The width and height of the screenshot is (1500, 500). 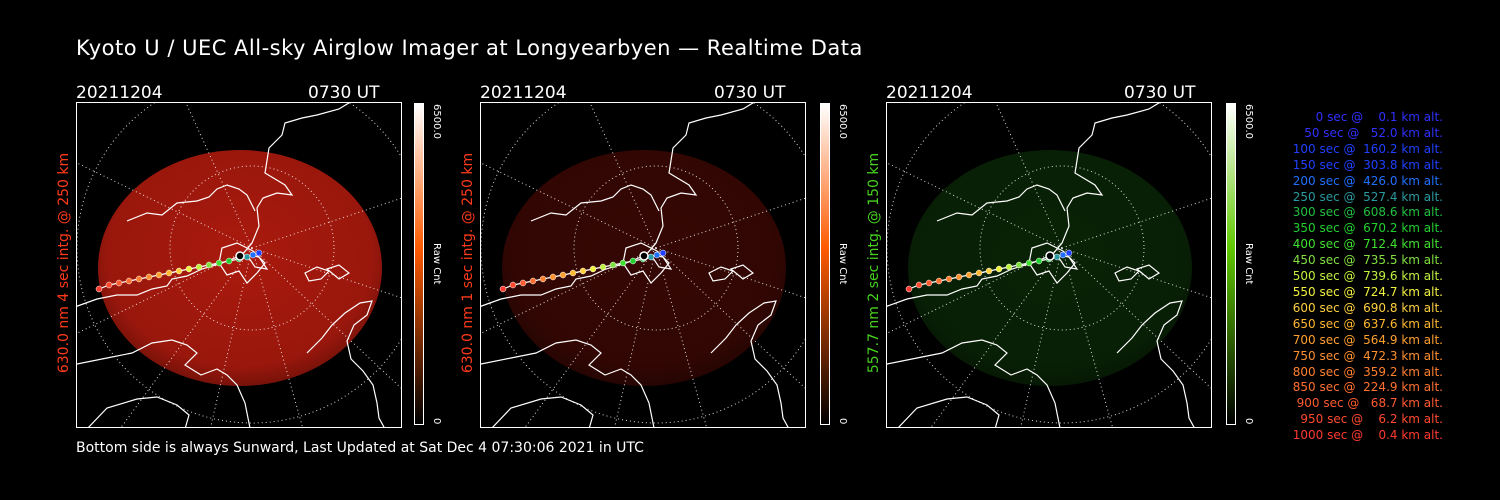 I want to click on legend-entry: 50 sec @ 52.0 km alt., so click(x=1369, y=132).